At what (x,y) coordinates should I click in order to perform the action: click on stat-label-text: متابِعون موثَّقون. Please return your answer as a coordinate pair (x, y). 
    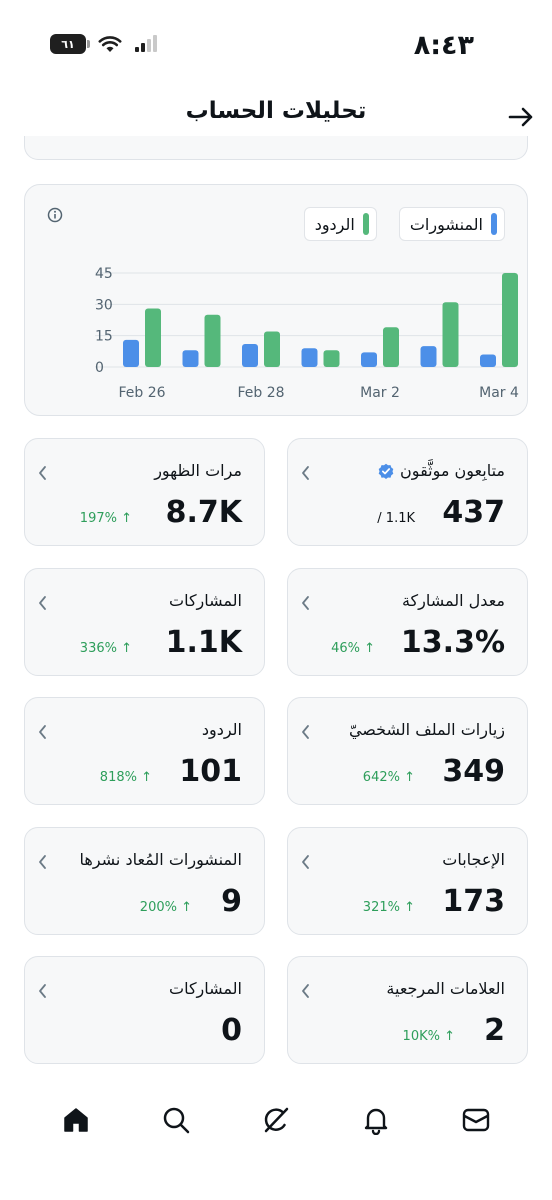
    Looking at the image, I should click on (452, 470).